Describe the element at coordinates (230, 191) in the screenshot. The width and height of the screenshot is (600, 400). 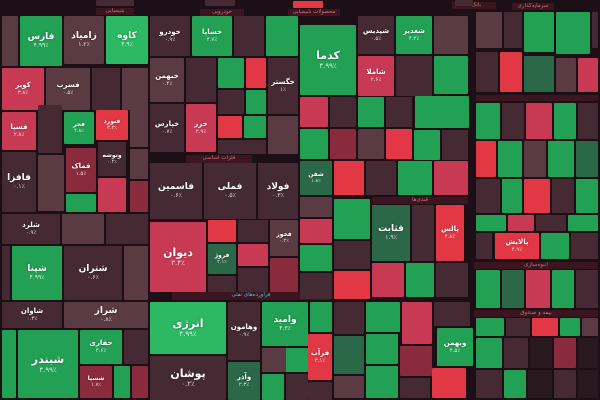
I see `treemap-tile-فملی: فملی ۰.۵٪` at that location.